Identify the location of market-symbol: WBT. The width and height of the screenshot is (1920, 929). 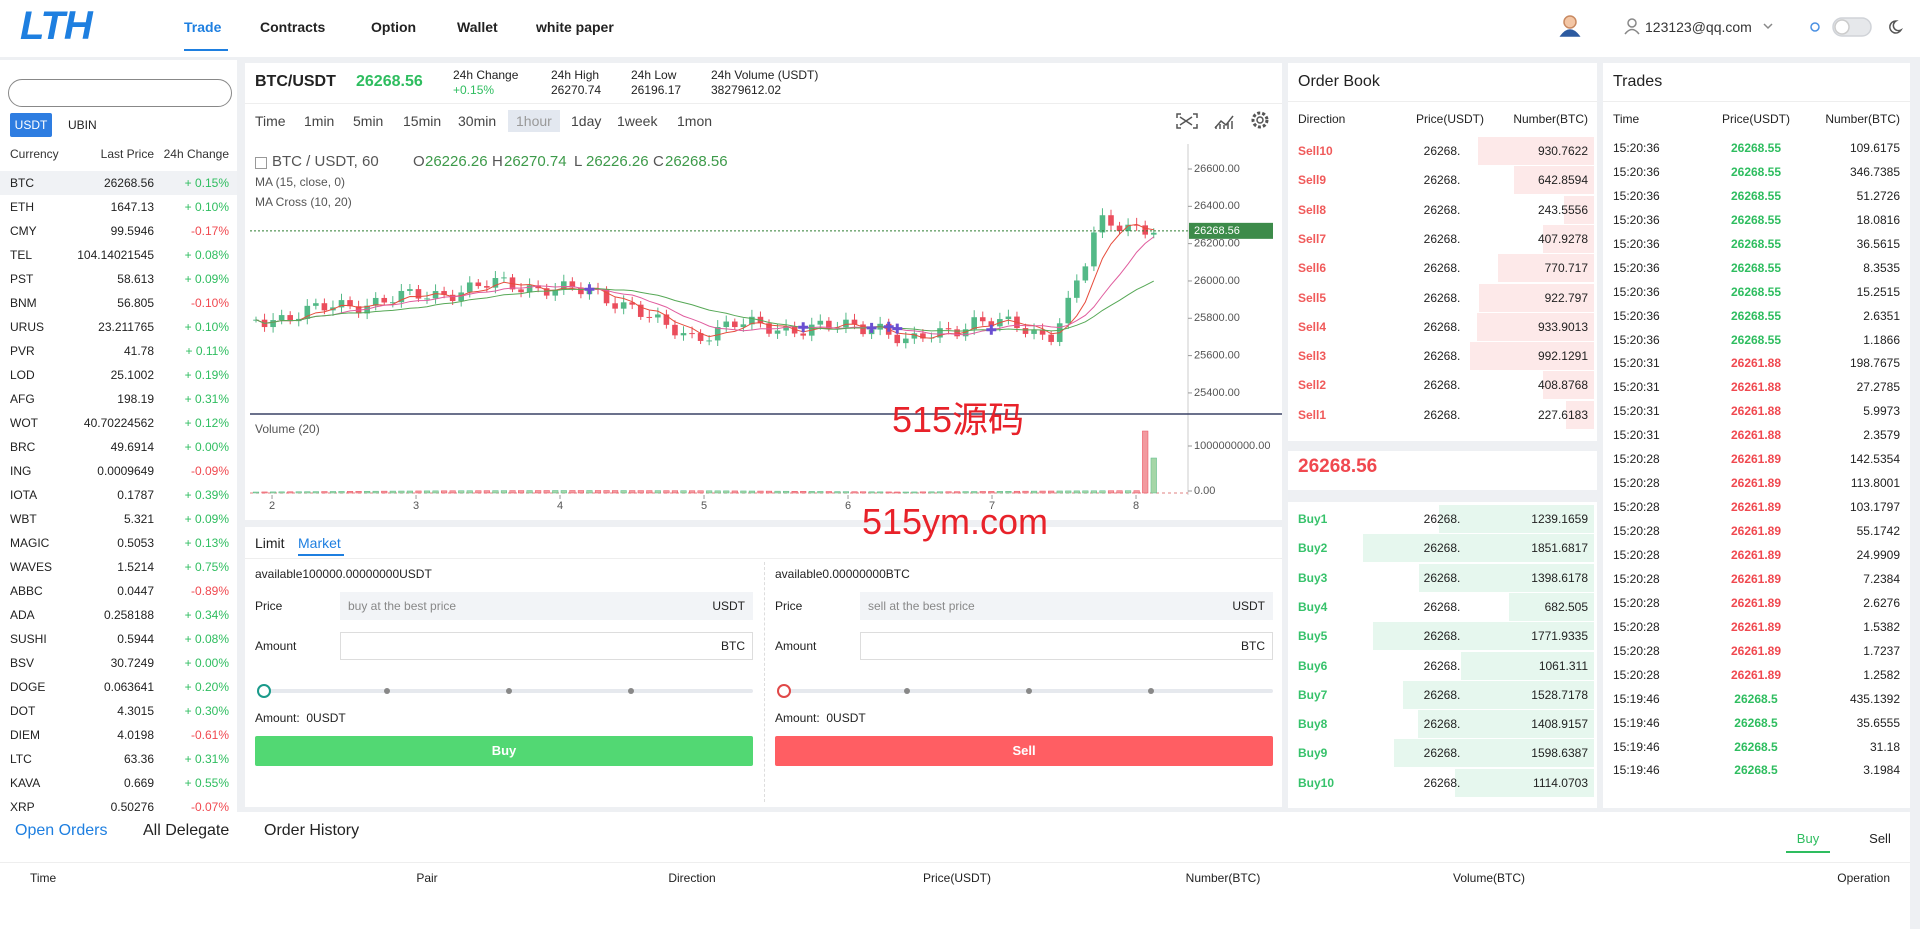
(23, 519).